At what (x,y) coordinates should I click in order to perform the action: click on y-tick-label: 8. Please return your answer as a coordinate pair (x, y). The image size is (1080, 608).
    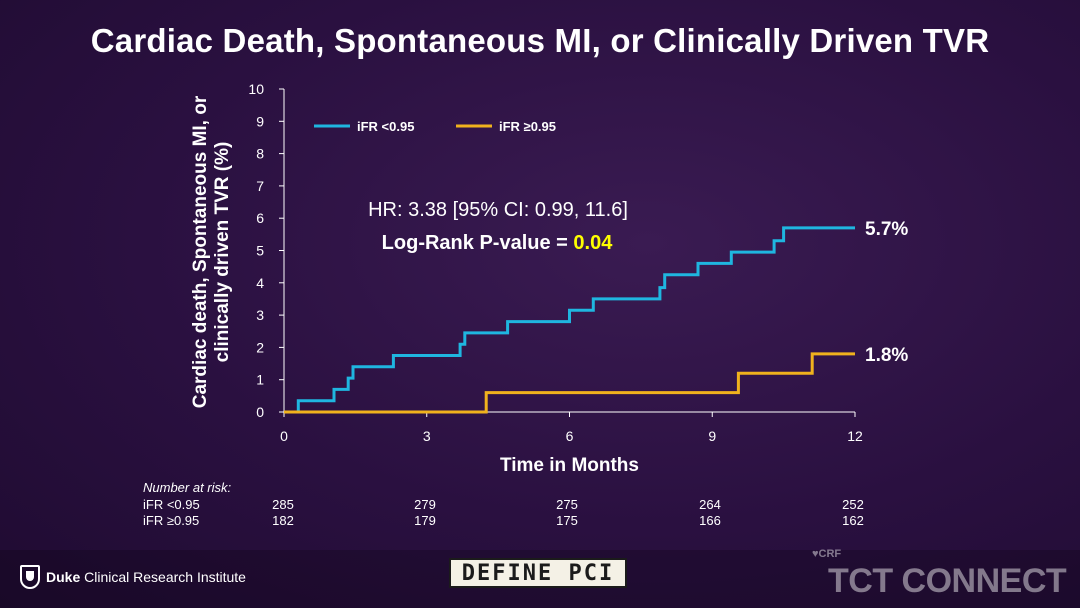
    Looking at the image, I should click on (260, 154).